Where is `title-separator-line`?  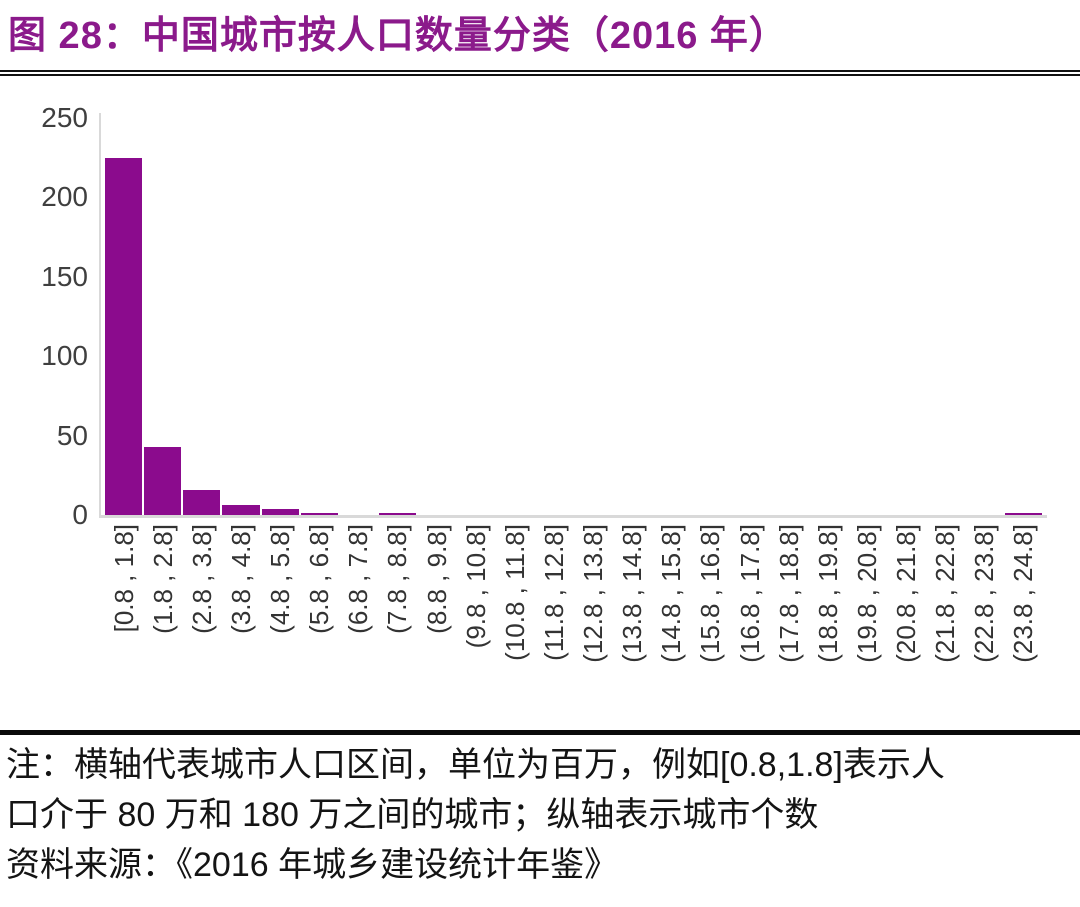 title-separator-line is located at coordinates (540, 73).